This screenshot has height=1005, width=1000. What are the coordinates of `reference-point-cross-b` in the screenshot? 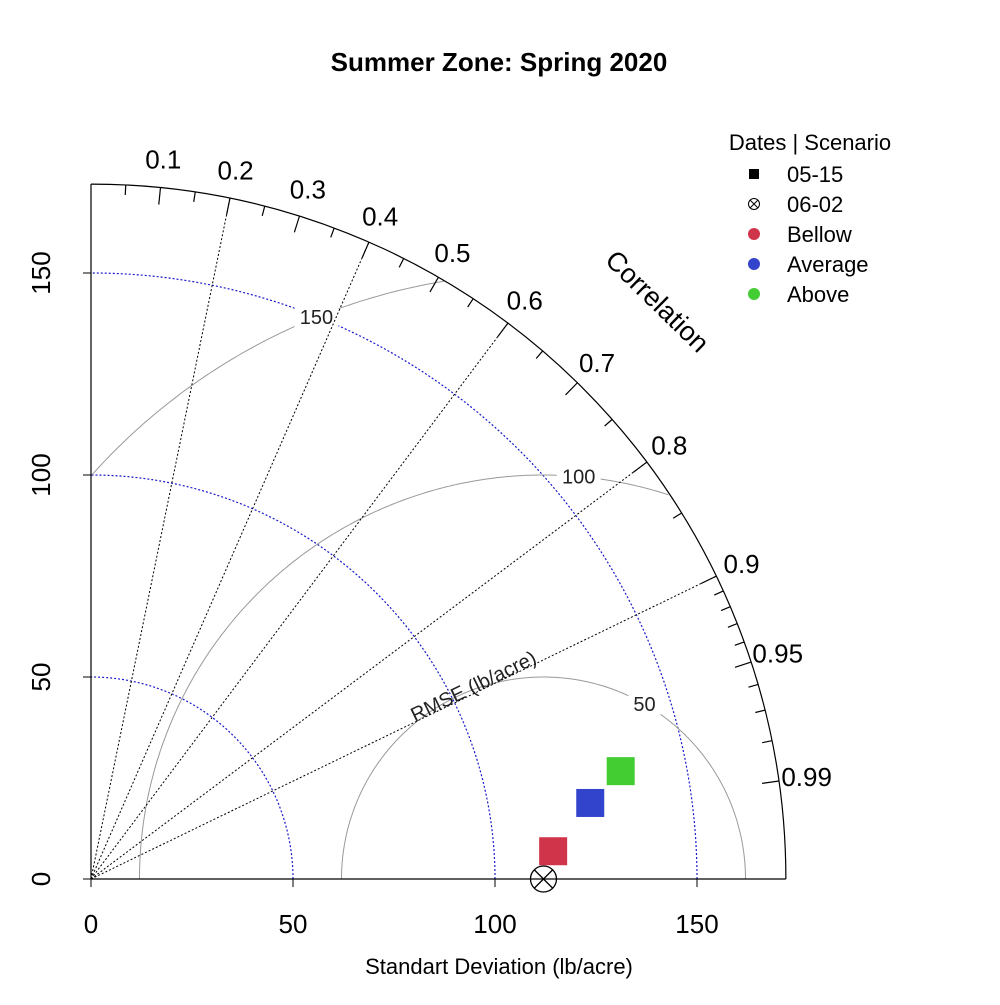 It's located at (543, 879).